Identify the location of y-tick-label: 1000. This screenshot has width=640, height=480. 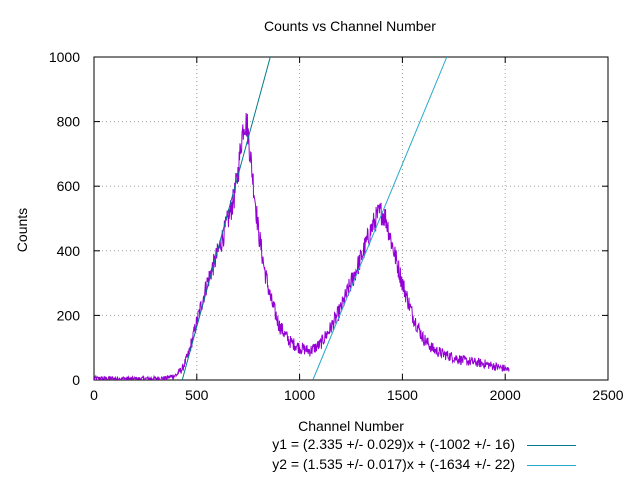
(64, 57).